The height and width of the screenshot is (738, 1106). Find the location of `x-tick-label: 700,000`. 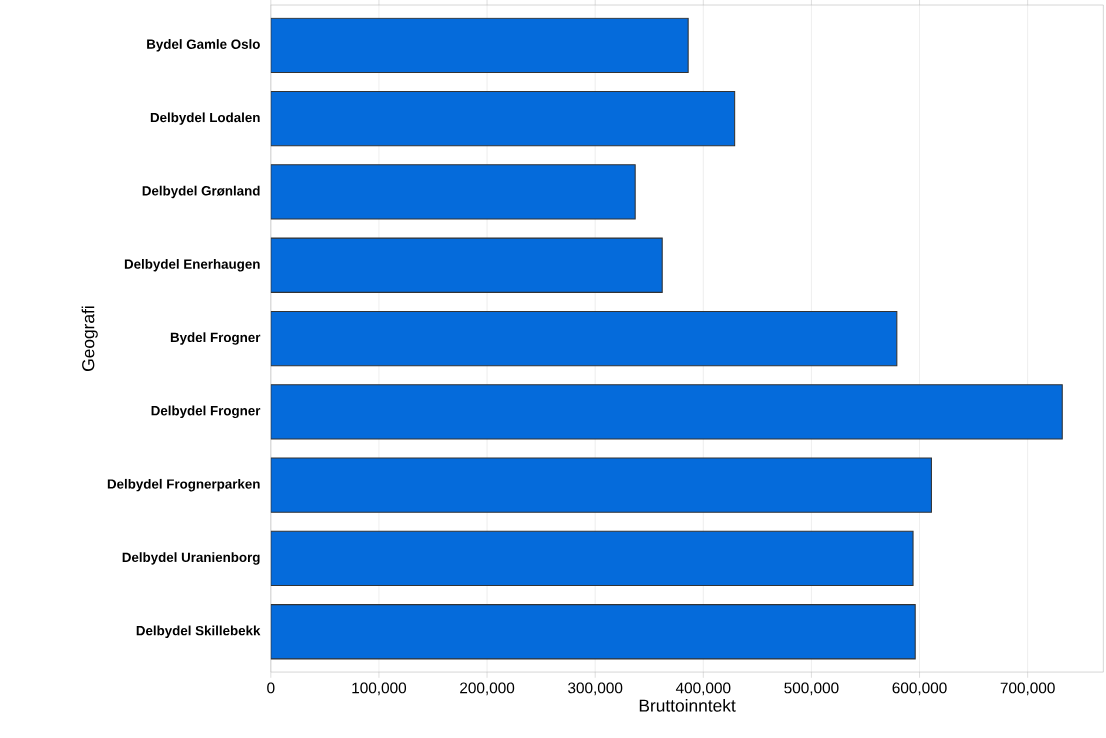

x-tick-label: 700,000 is located at coordinates (1027, 689).